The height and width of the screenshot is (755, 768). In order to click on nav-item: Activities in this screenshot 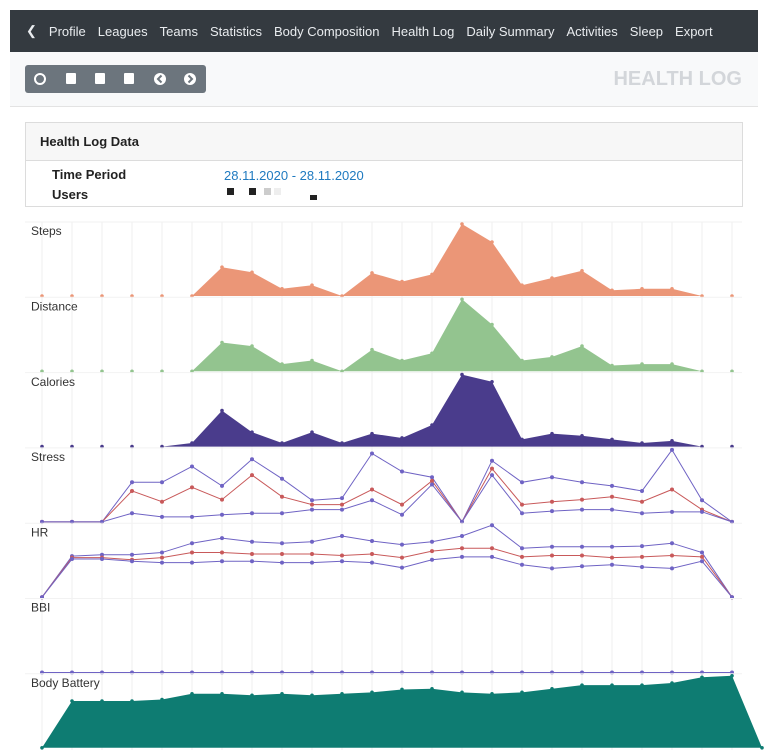, I will do `click(592, 31)`.